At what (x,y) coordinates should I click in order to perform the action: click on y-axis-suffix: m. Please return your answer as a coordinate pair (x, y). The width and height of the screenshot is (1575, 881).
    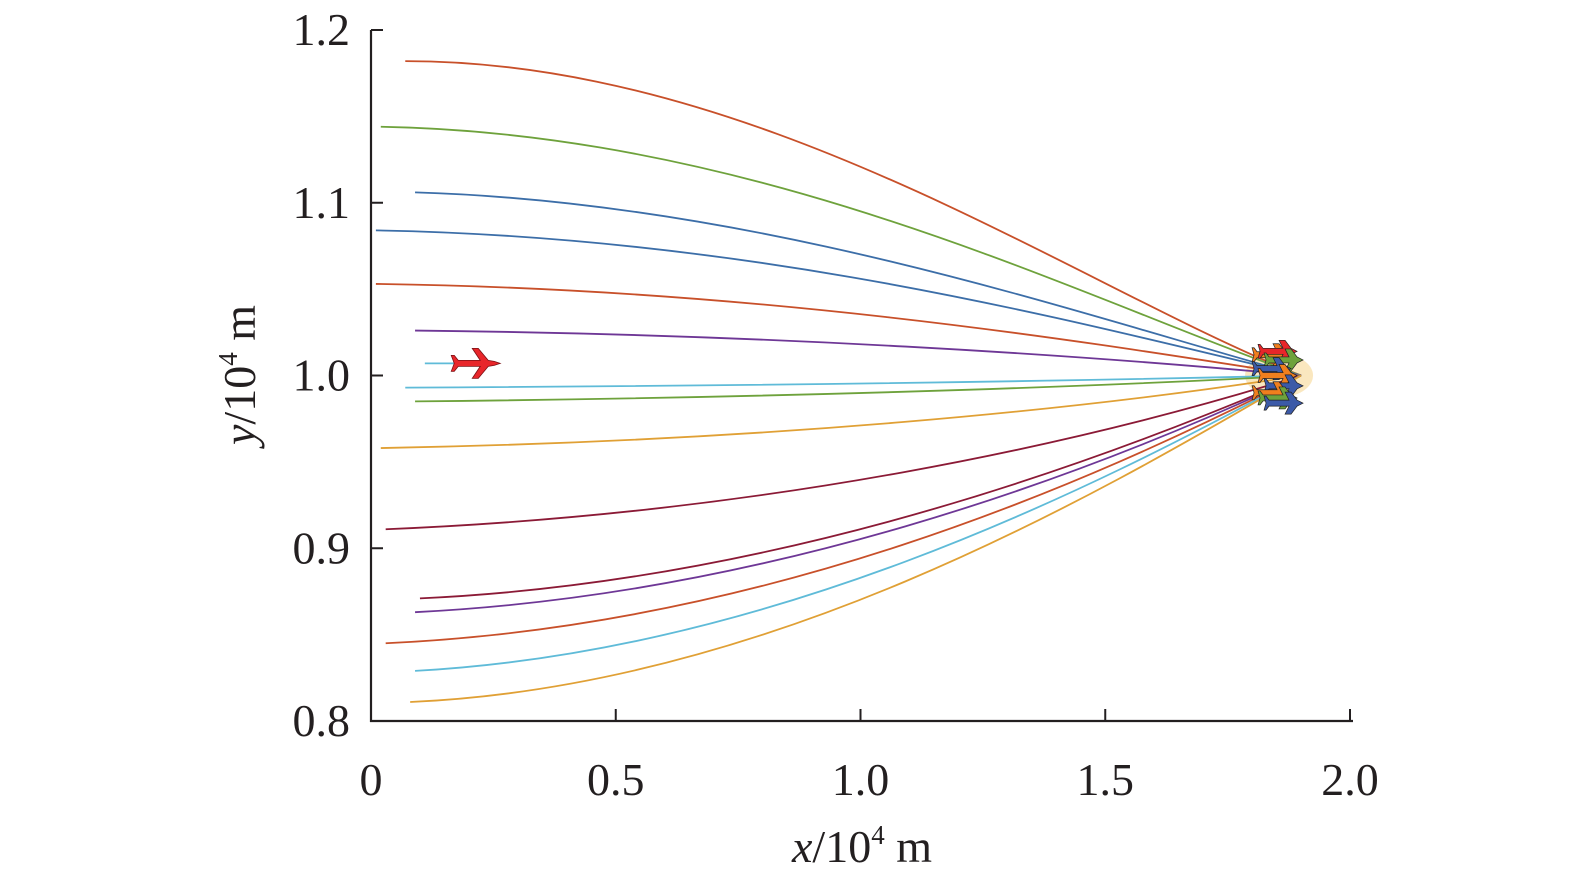
    Looking at the image, I should click on (239, 329).